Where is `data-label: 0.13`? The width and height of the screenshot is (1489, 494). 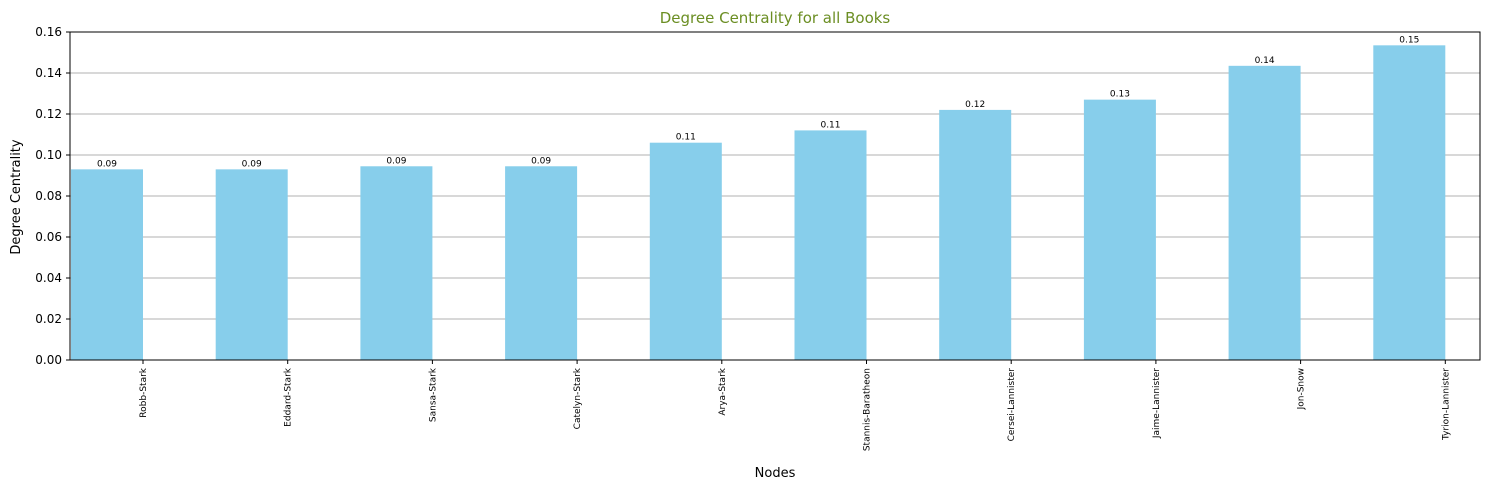 data-label: 0.13 is located at coordinates (1120, 95).